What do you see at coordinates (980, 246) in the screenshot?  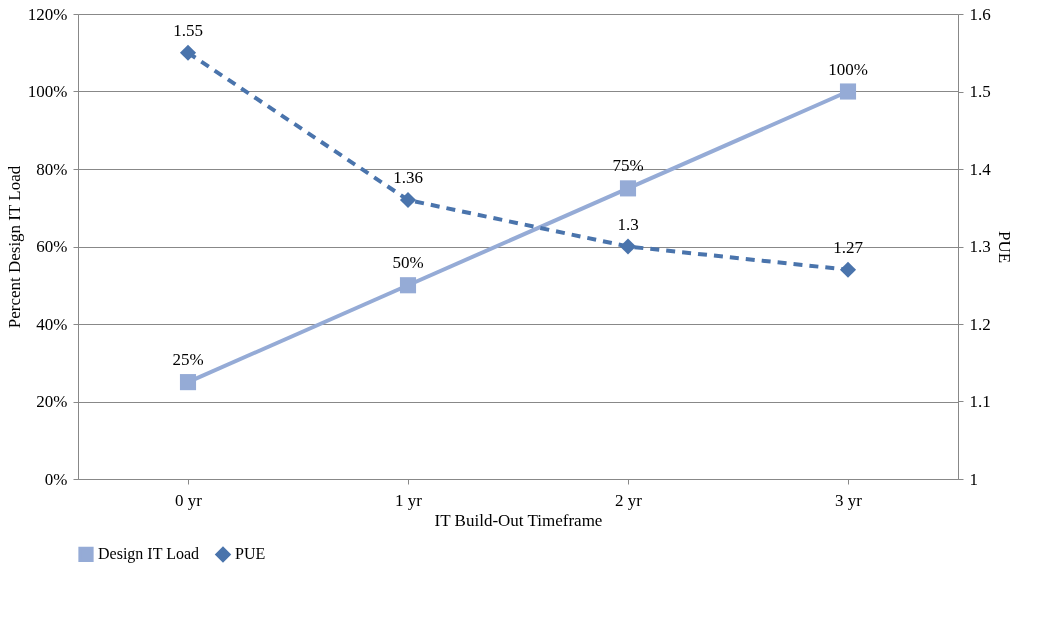 I see `y2-tick-label: 1.3` at bounding box center [980, 246].